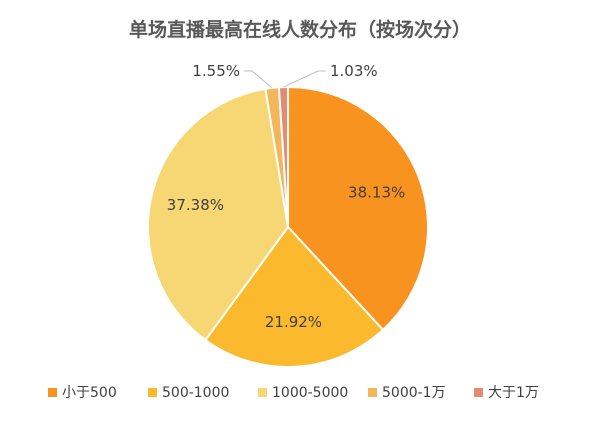 This screenshot has height=422, width=600. What do you see at coordinates (293, 322) in the screenshot?
I see `data-label-2: 21.92%` at bounding box center [293, 322].